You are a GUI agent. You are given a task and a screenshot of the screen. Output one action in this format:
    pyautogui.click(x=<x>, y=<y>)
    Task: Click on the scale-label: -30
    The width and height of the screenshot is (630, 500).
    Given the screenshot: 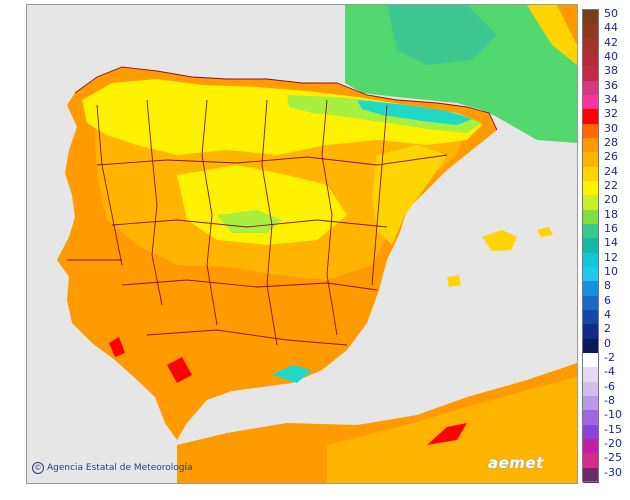 What is the action you would take?
    pyautogui.click(x=613, y=472)
    